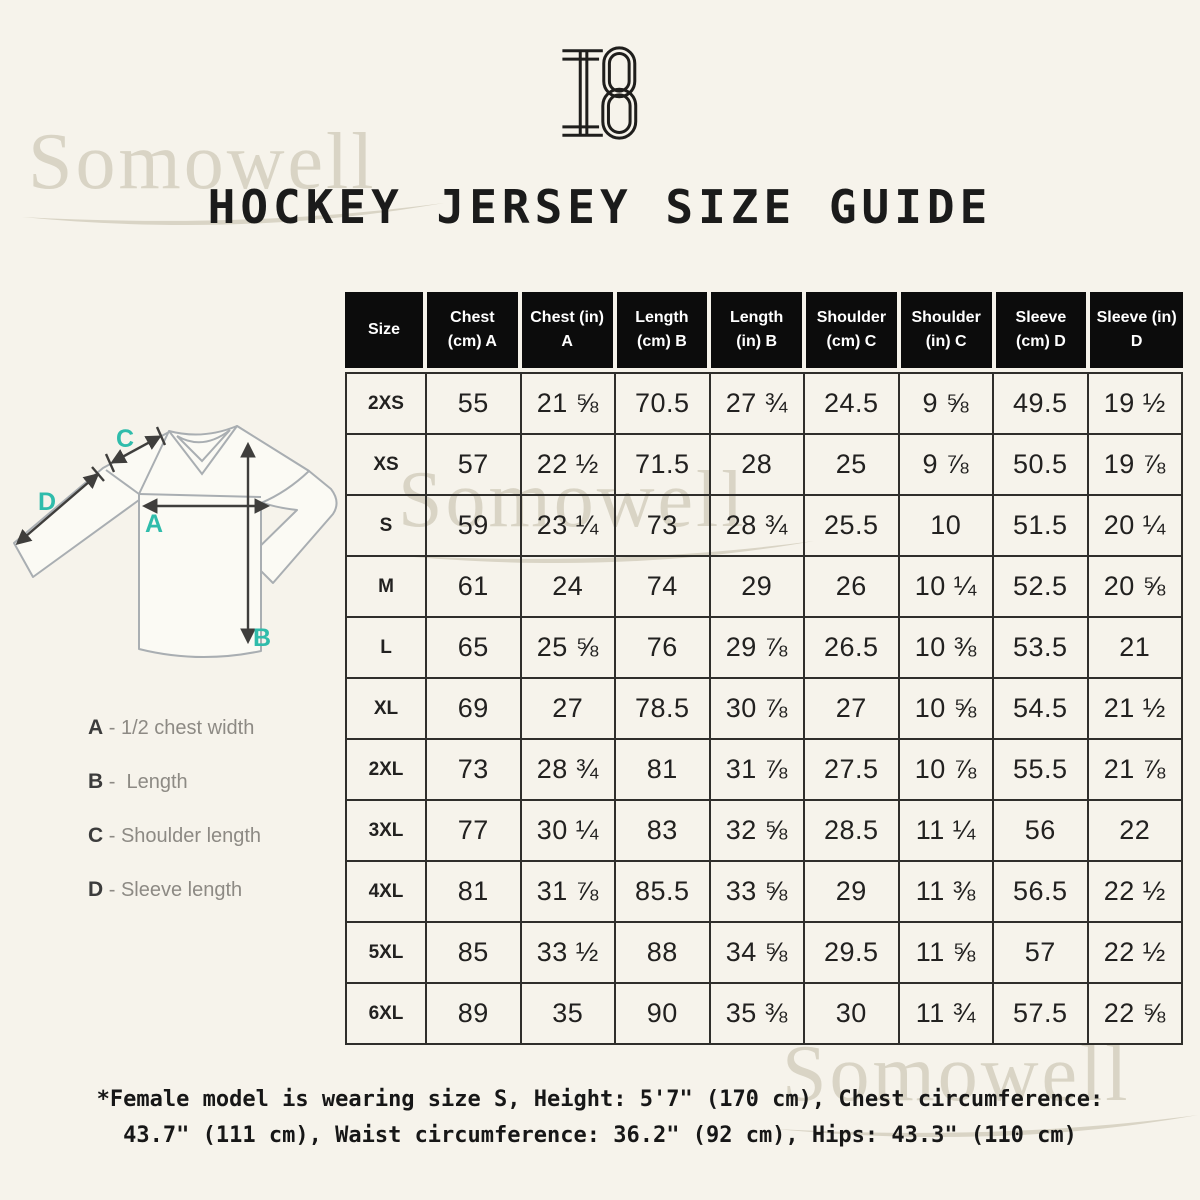  What do you see at coordinates (756, 464) in the screenshot?
I see `table-cell: 28` at bounding box center [756, 464].